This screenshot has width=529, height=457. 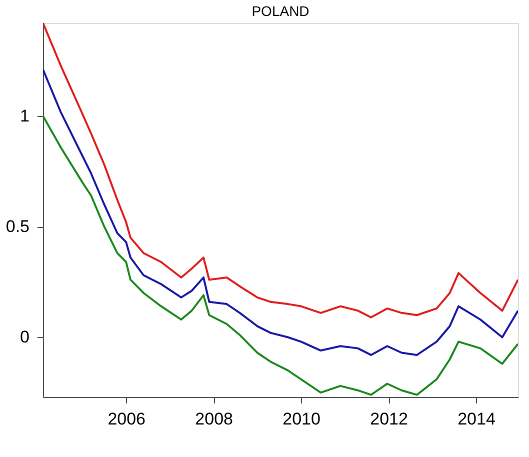 What do you see at coordinates (25, 337) in the screenshot?
I see `y-tick-label: 0` at bounding box center [25, 337].